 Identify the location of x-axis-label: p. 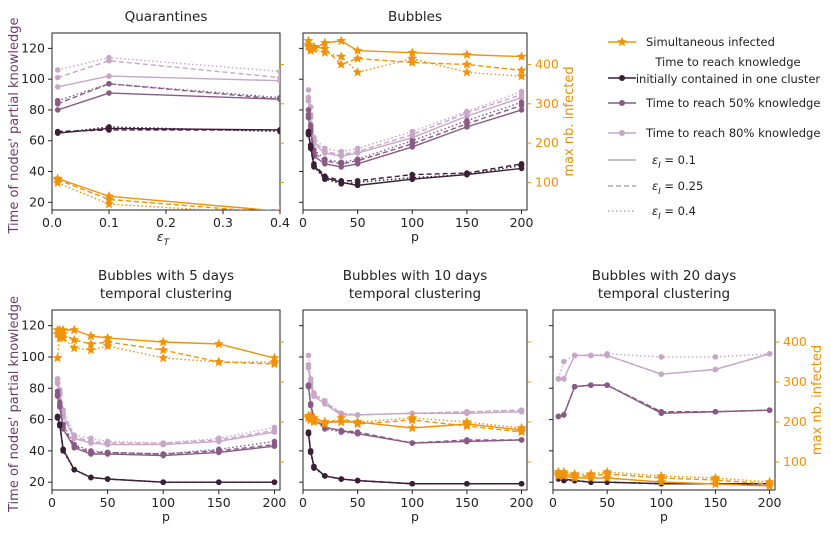
(664, 516).